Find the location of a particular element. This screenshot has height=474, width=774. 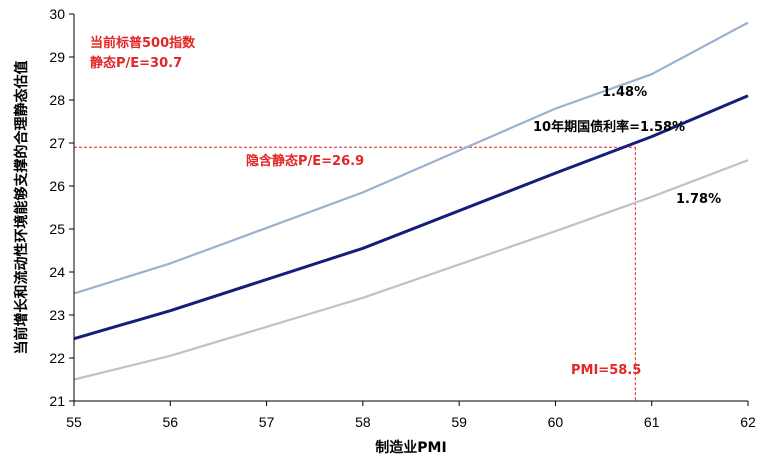

x-tick-label: 60 is located at coordinates (556, 422).